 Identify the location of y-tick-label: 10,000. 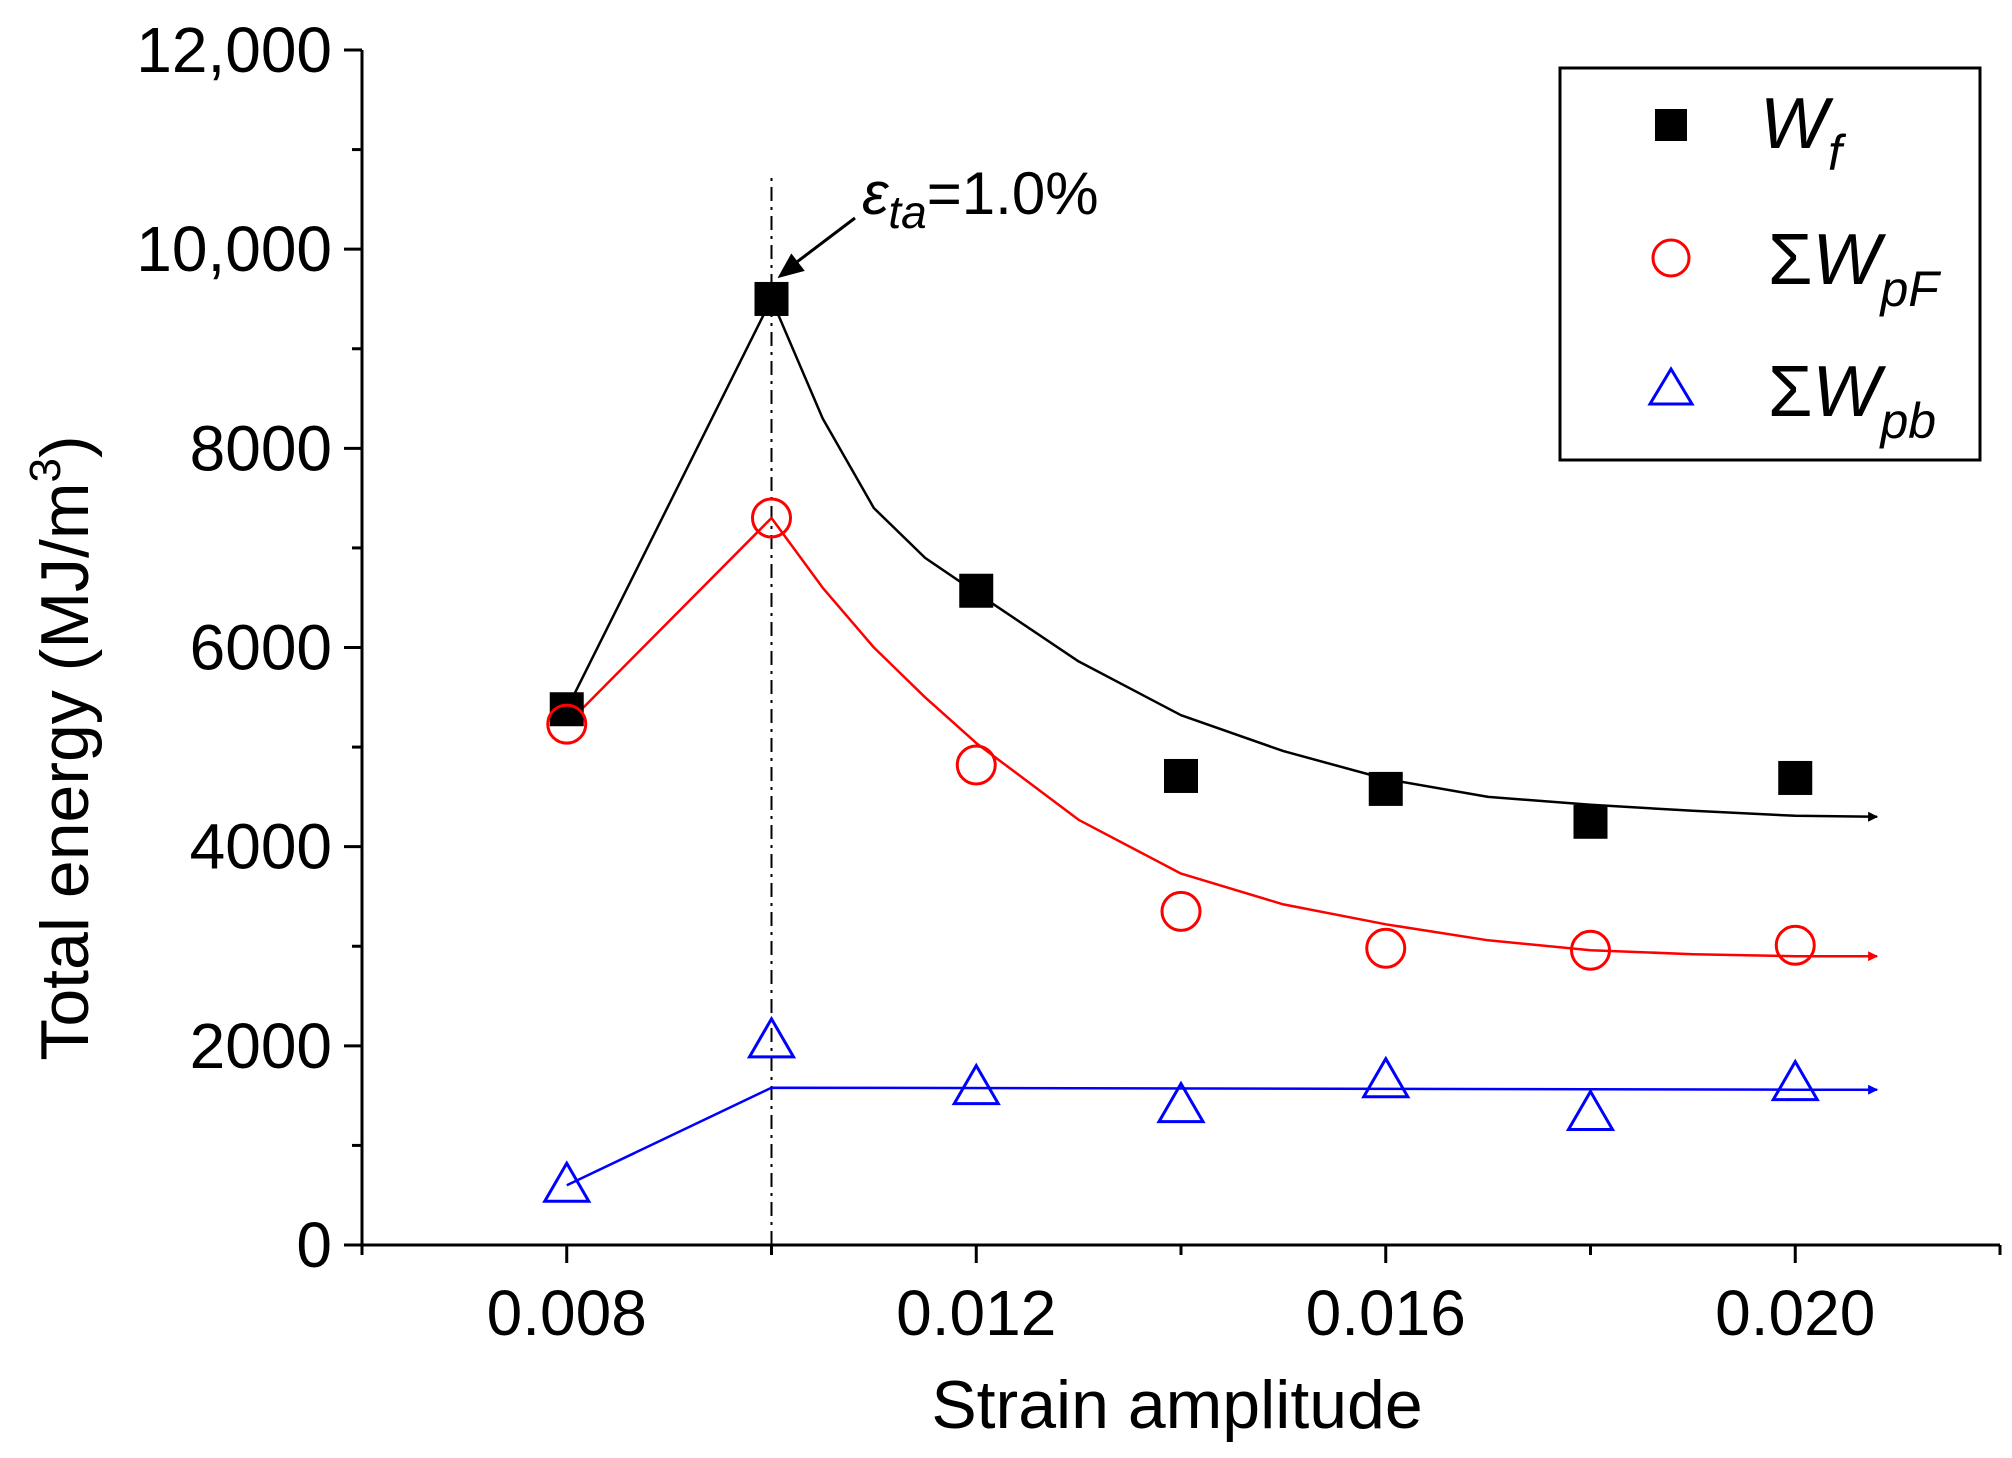
(234, 249).